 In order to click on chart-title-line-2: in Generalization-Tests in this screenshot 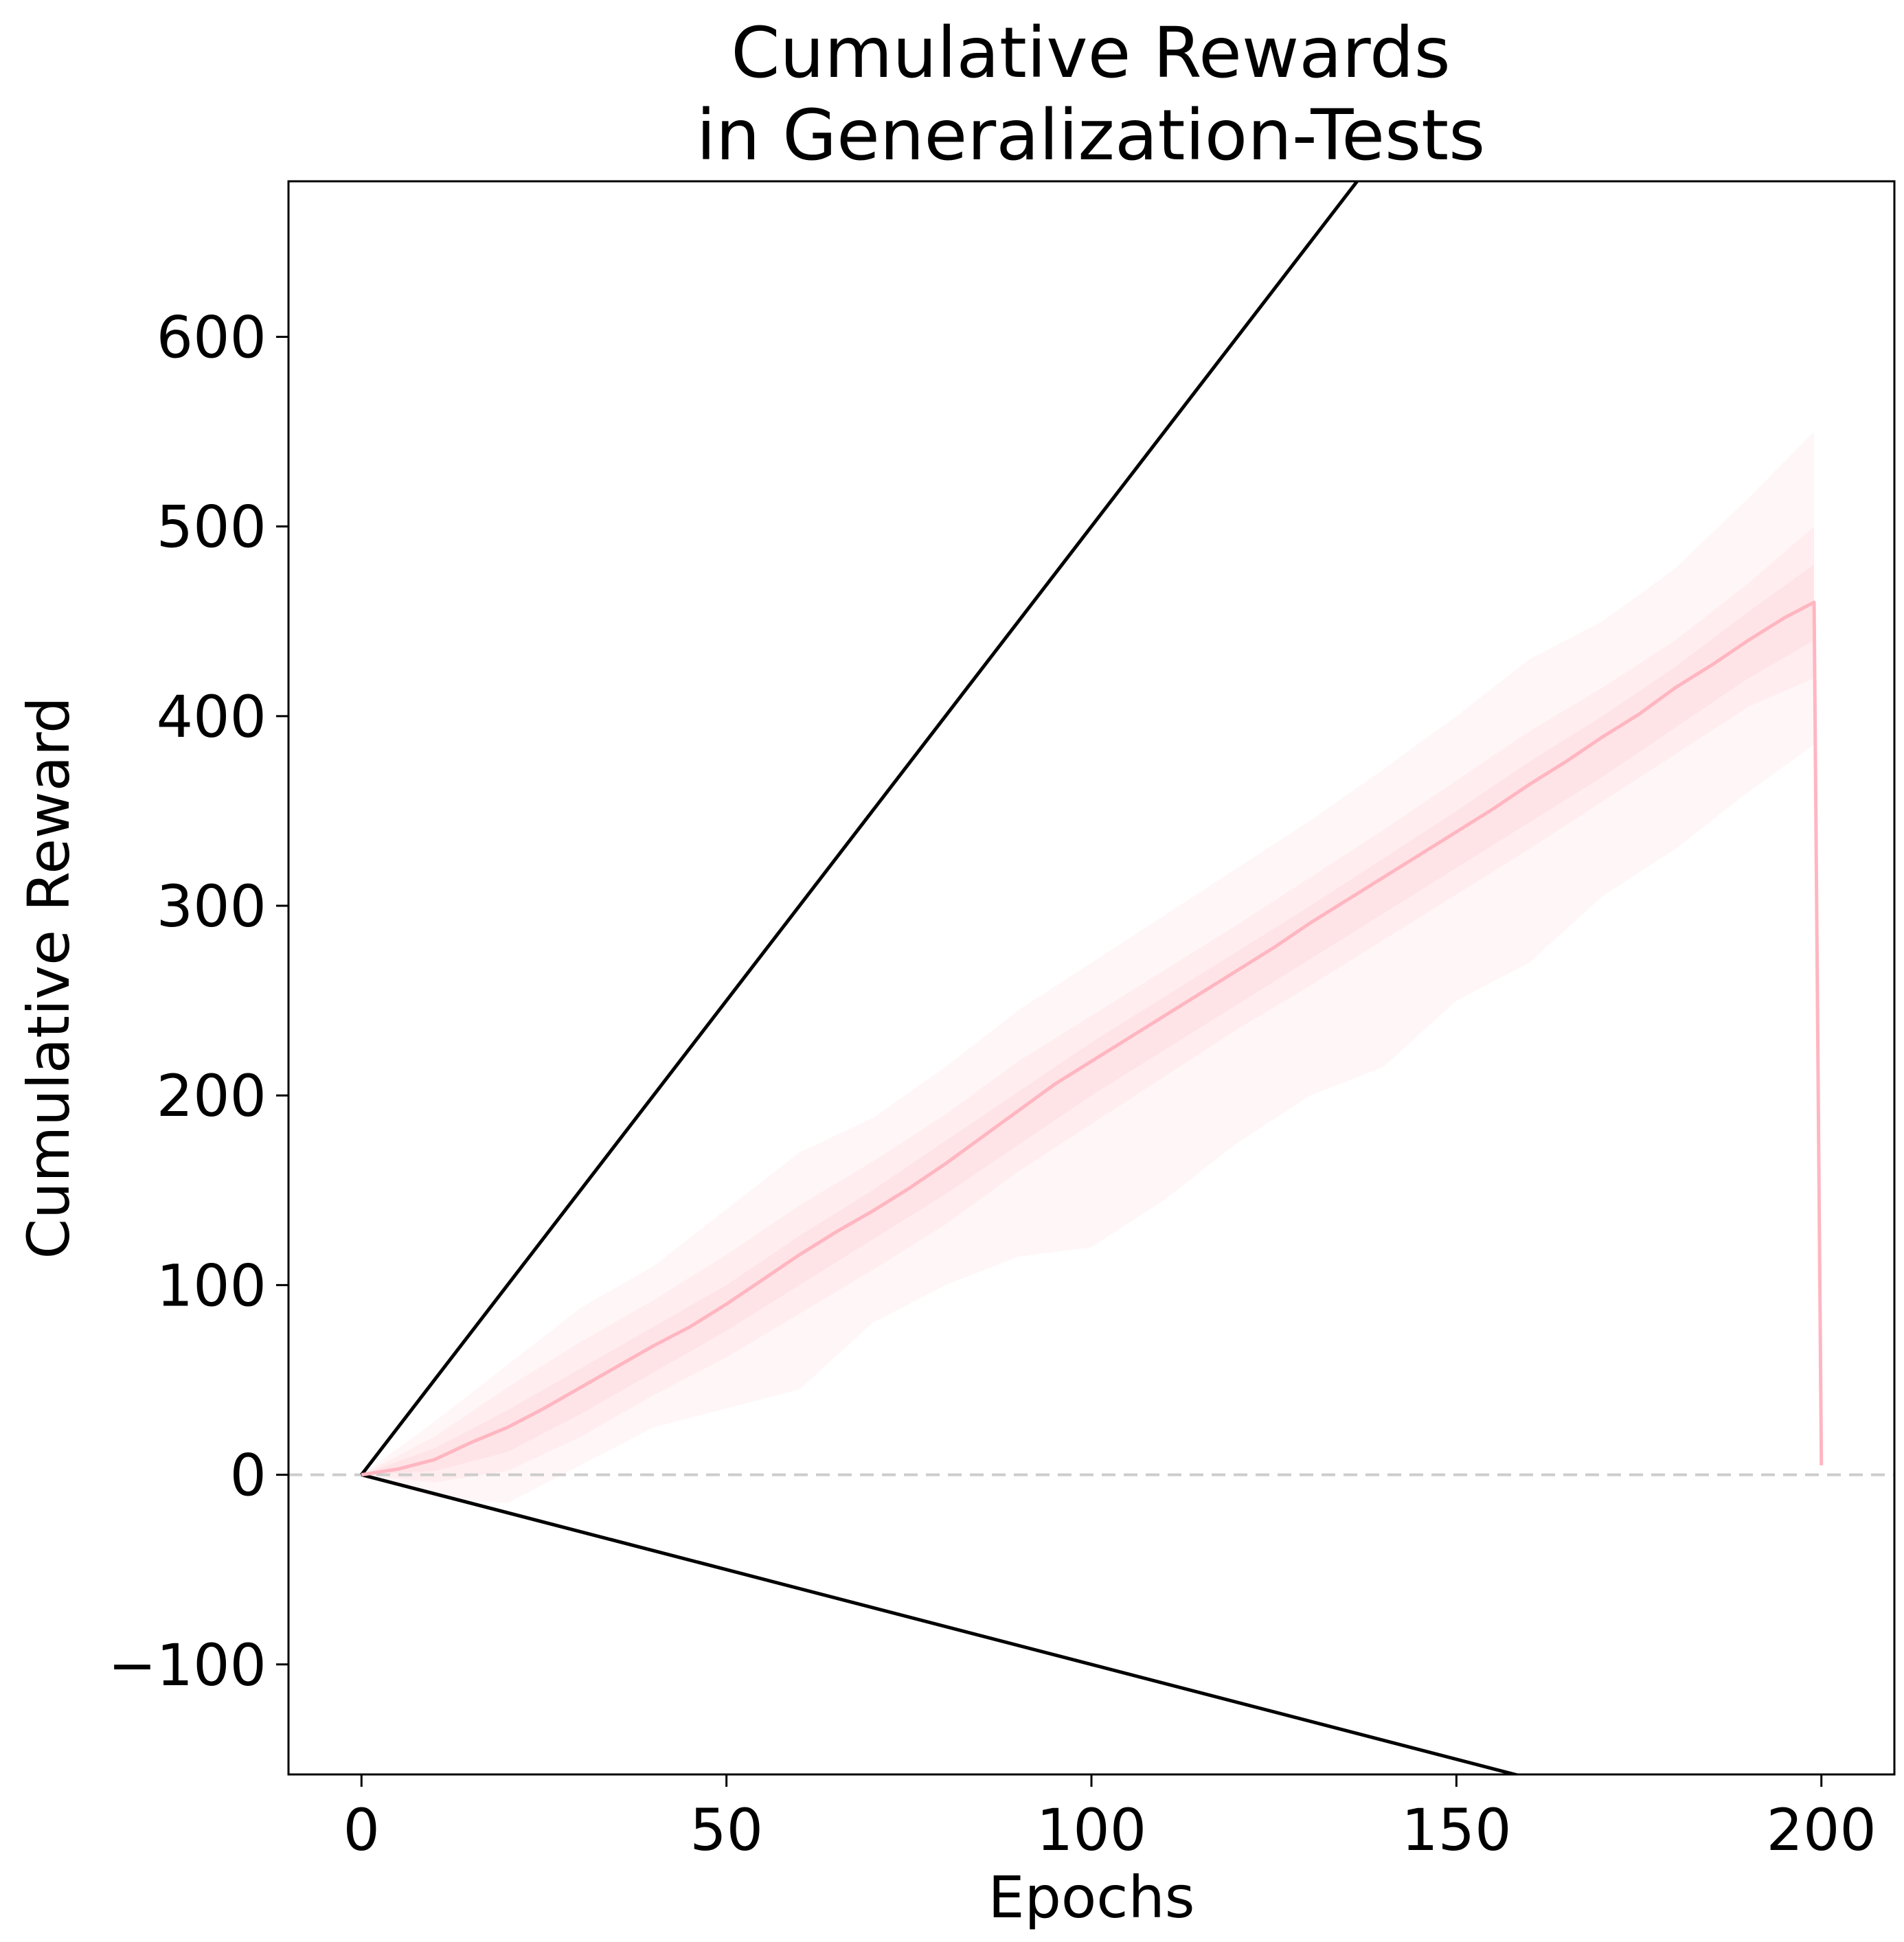, I will do `click(1091, 135)`.